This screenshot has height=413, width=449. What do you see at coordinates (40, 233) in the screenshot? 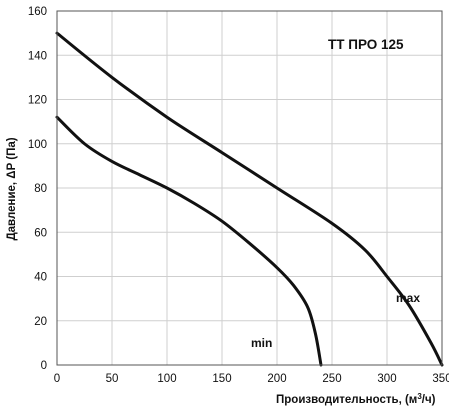
I see `y-tick-label: 60` at bounding box center [40, 233].